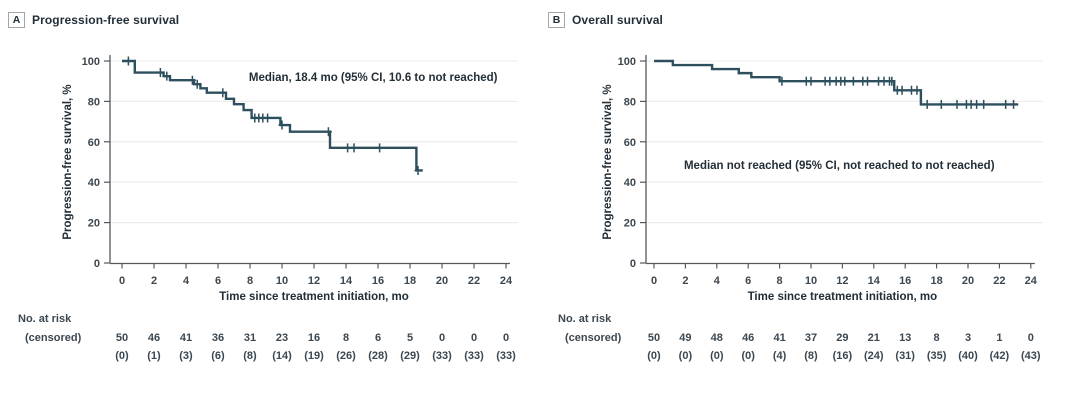 The image size is (1080, 400). Describe the element at coordinates (378, 338) in the screenshot. I see `at-risk-value: 6` at that location.